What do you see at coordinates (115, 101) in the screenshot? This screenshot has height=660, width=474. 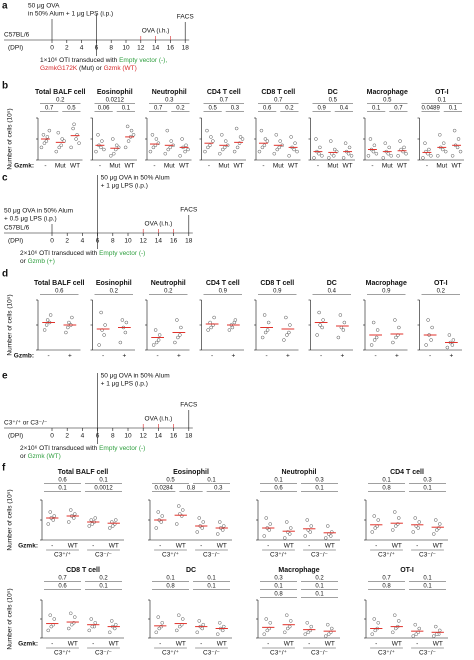 I see `p-value: 0.0212` at bounding box center [115, 101].